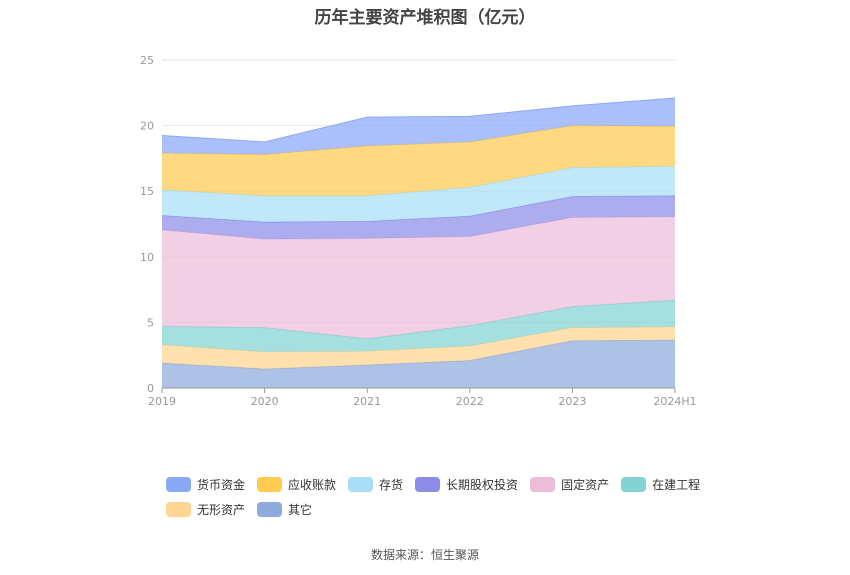 This screenshot has height=575, width=850. I want to click on legend-item-fixed-assets: 固定资产, so click(569, 484).